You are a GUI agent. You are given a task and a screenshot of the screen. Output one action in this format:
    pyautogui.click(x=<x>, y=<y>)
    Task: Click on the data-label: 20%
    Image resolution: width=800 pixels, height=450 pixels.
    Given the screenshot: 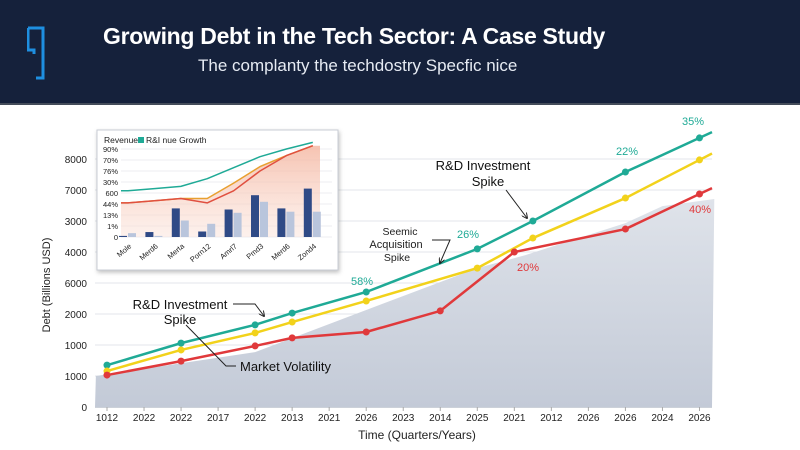 What is the action you would take?
    pyautogui.click(x=528, y=268)
    